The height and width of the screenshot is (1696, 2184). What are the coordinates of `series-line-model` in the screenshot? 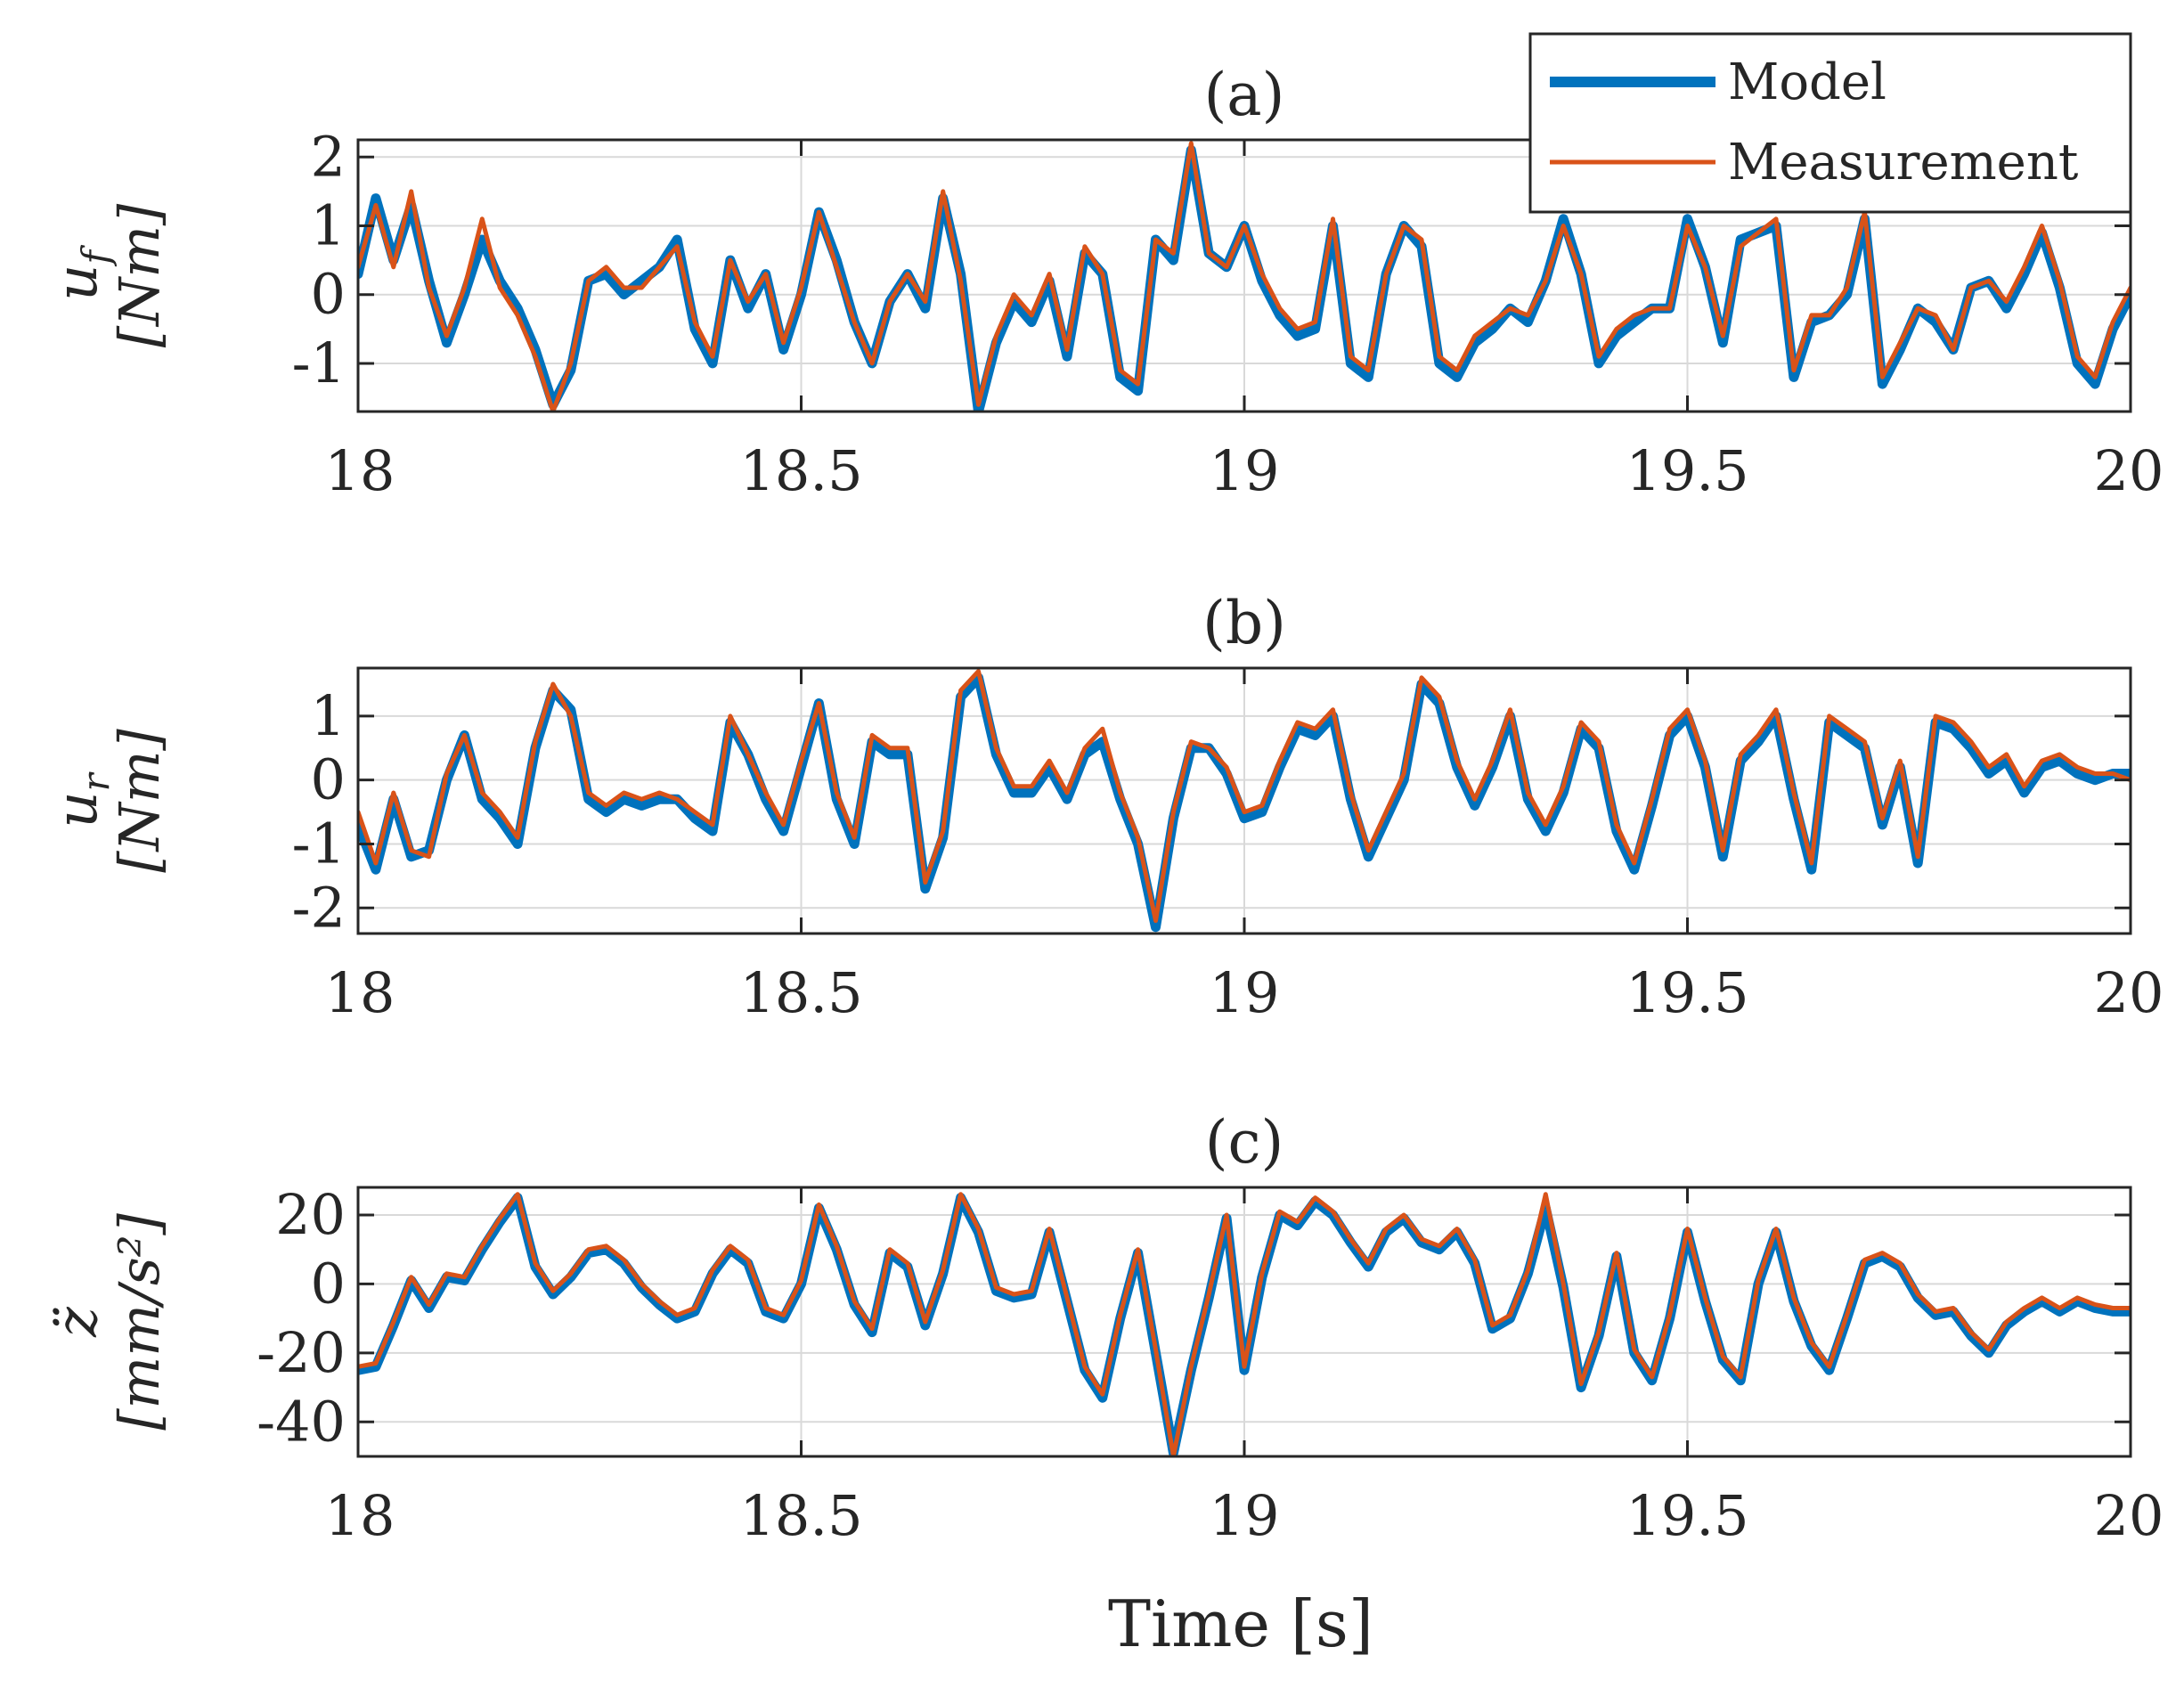 It's located at (1244, 803).